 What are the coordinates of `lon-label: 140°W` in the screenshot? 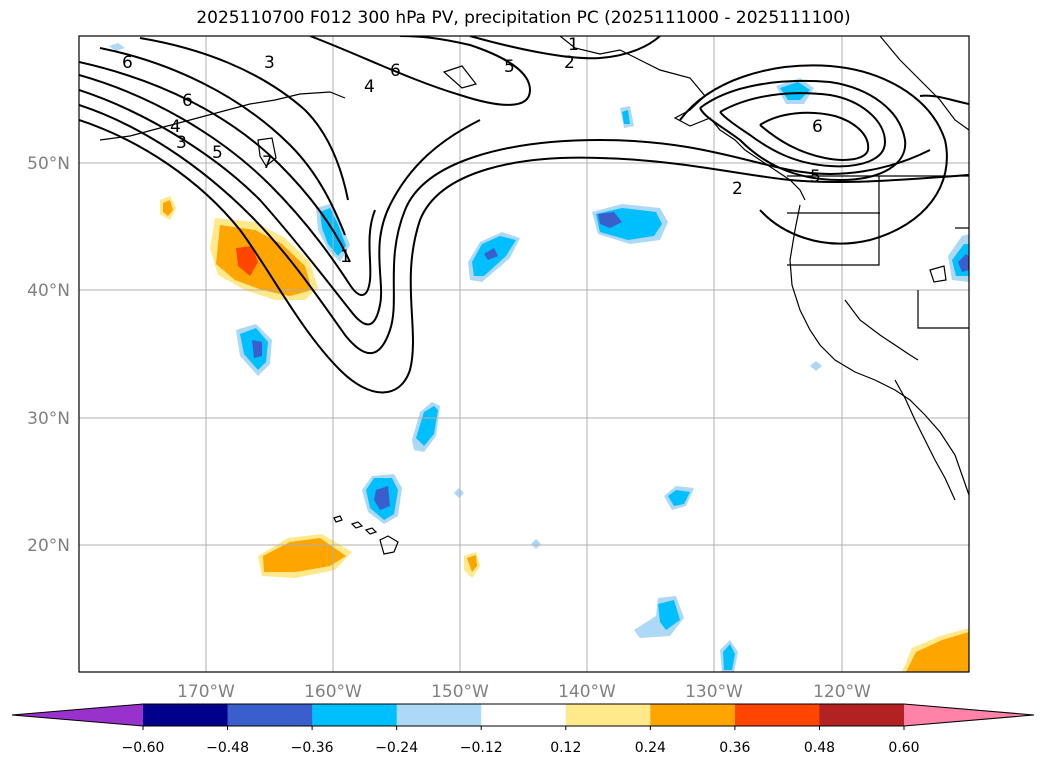 It's located at (587, 692).